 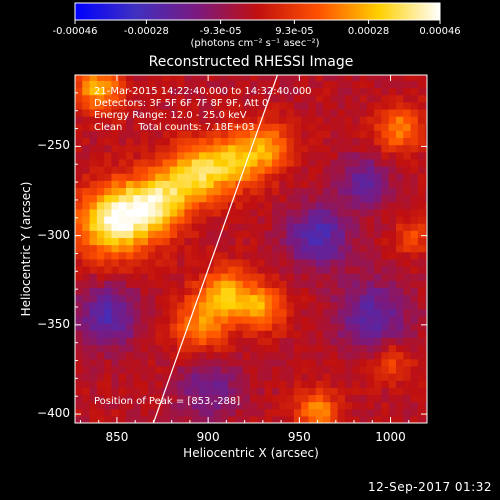 I want to click on colorbar-tick-label: -0.00028, so click(x=146, y=31).